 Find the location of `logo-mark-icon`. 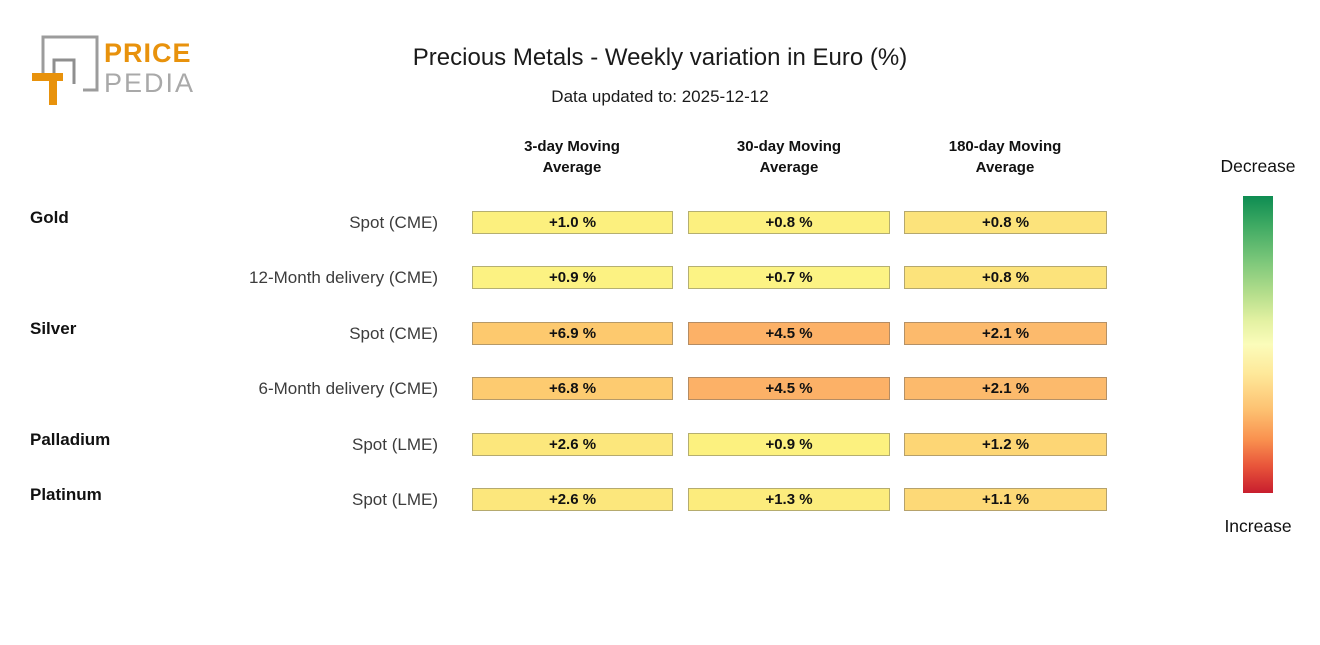

logo-mark-icon is located at coordinates (65, 70).